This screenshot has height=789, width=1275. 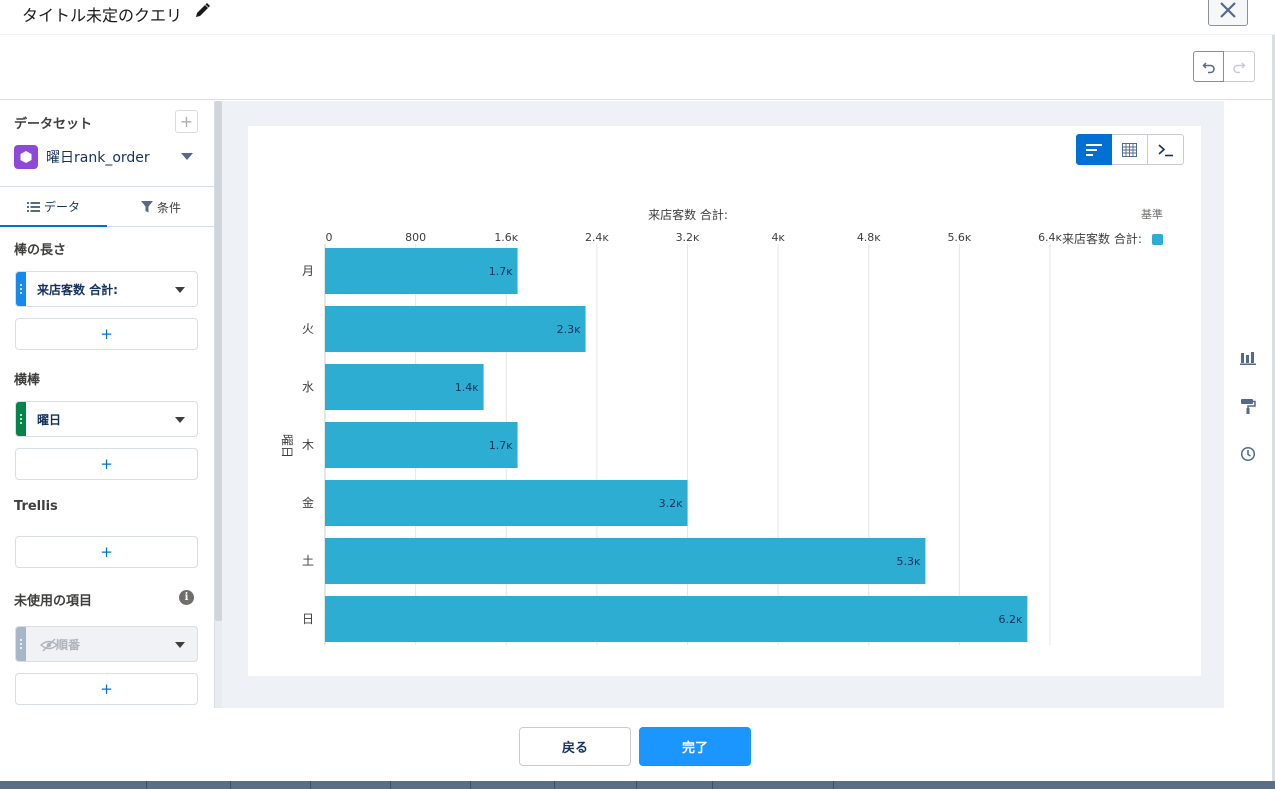 What do you see at coordinates (36, 506) in the screenshot?
I see `trellis-label: Trellis` at bounding box center [36, 506].